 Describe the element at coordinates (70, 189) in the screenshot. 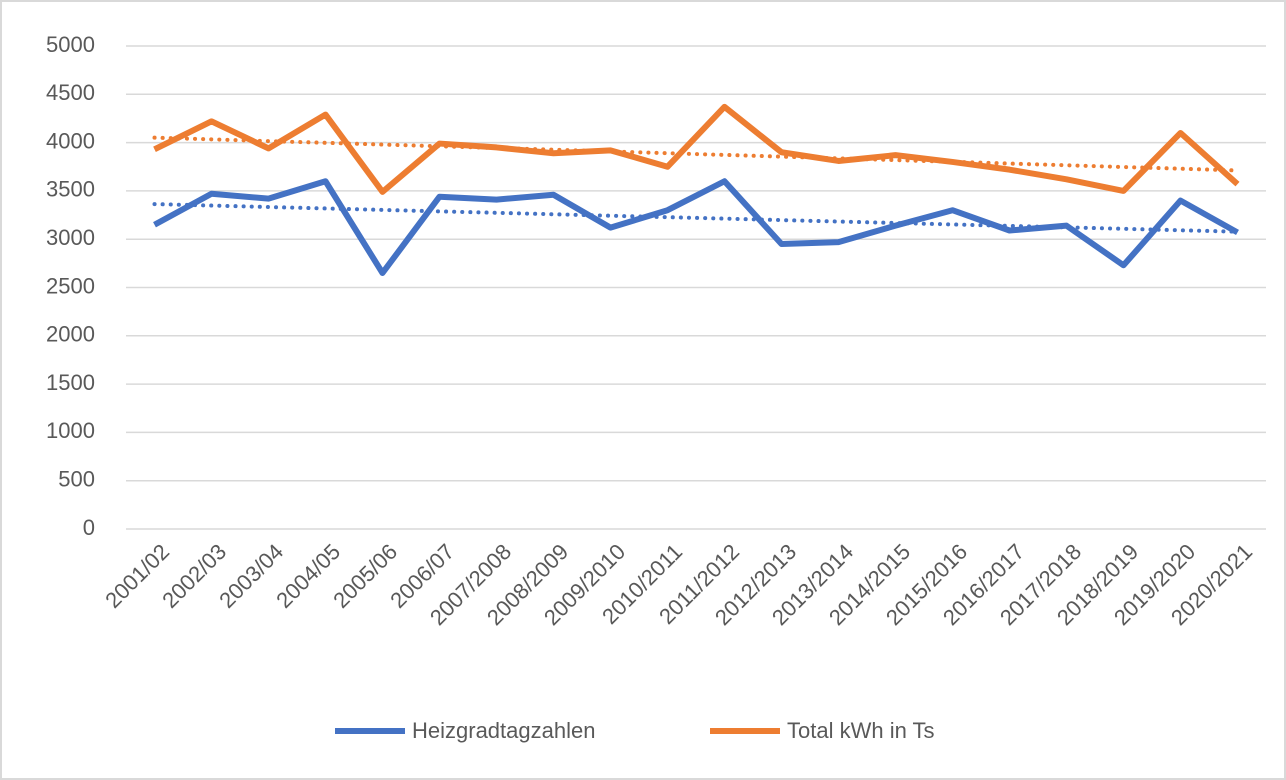

I see `y-tick-label: 3500` at that location.